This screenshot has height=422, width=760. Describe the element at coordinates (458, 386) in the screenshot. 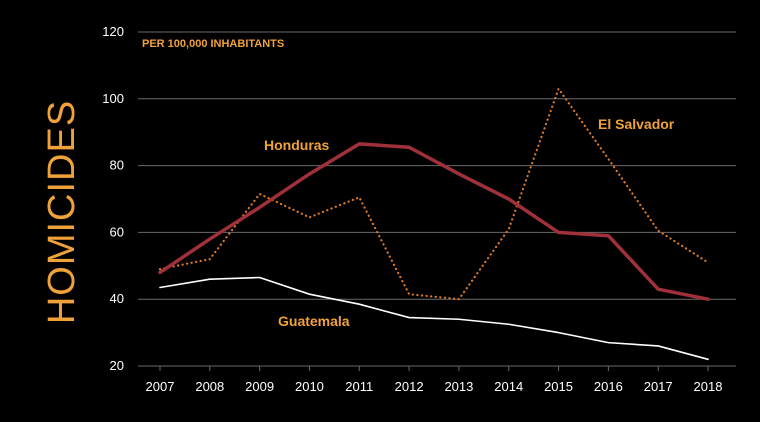

I see `x-tick-label: 2013` at that location.